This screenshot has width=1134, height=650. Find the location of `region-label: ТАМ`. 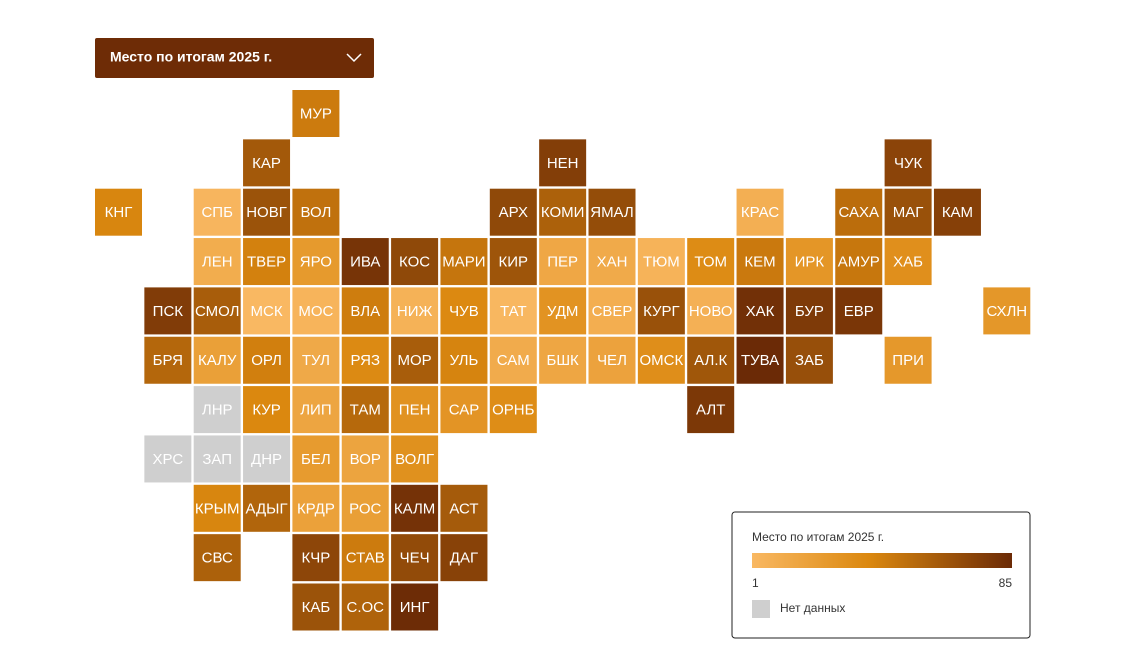

region-label: ТАМ is located at coordinates (365, 410).